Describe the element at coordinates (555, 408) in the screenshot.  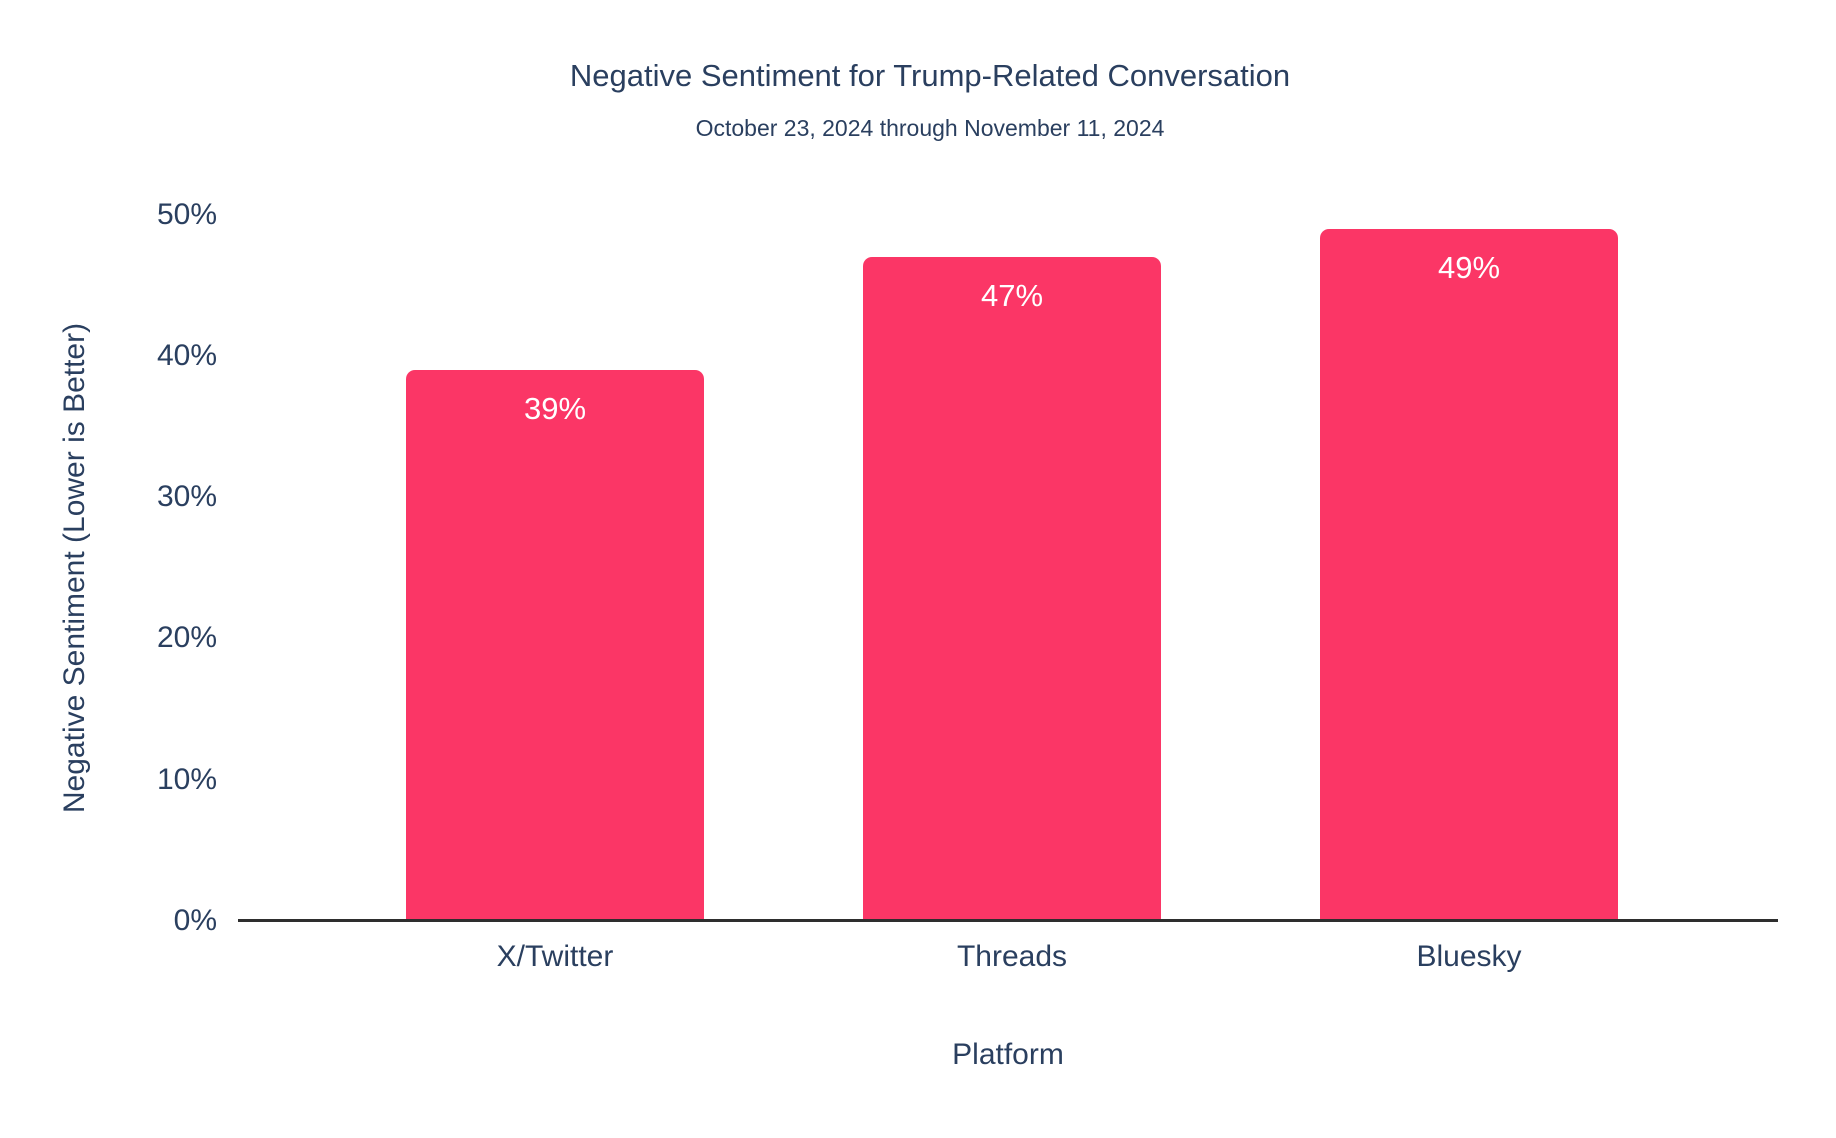
I see `bar-value-label-x-twitter: 39%` at that location.